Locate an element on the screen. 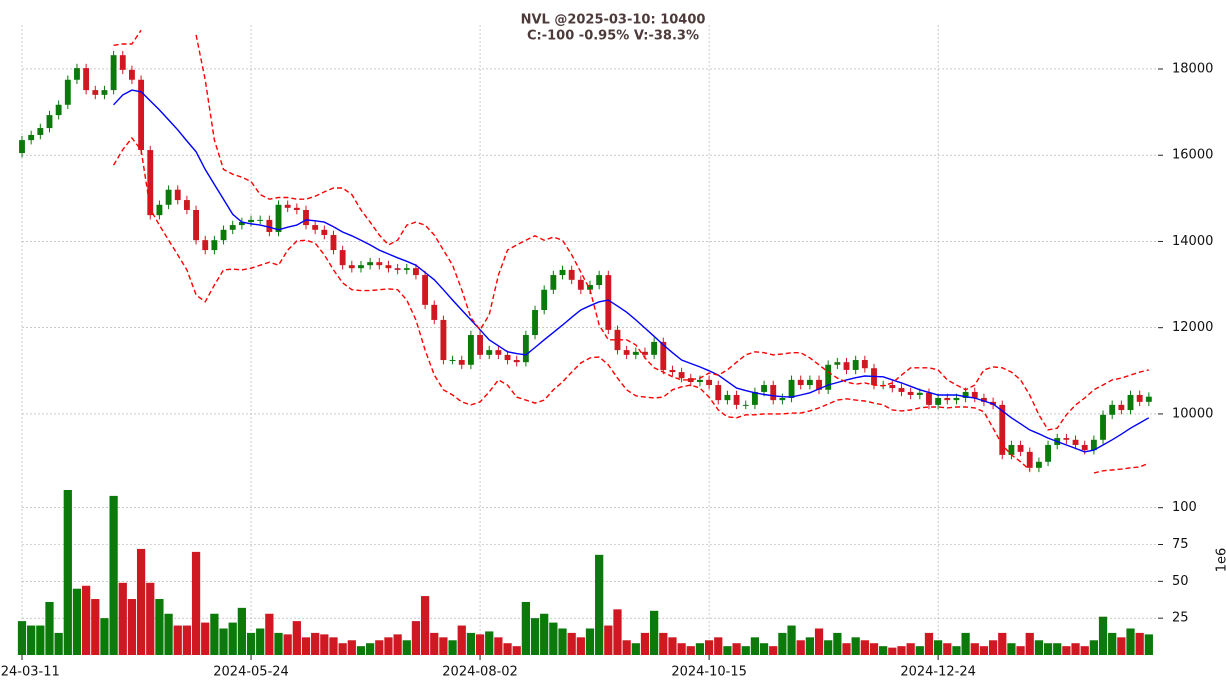 This screenshot has height=690, width=1226. y-tick-label: 12000 is located at coordinates (1192, 327).